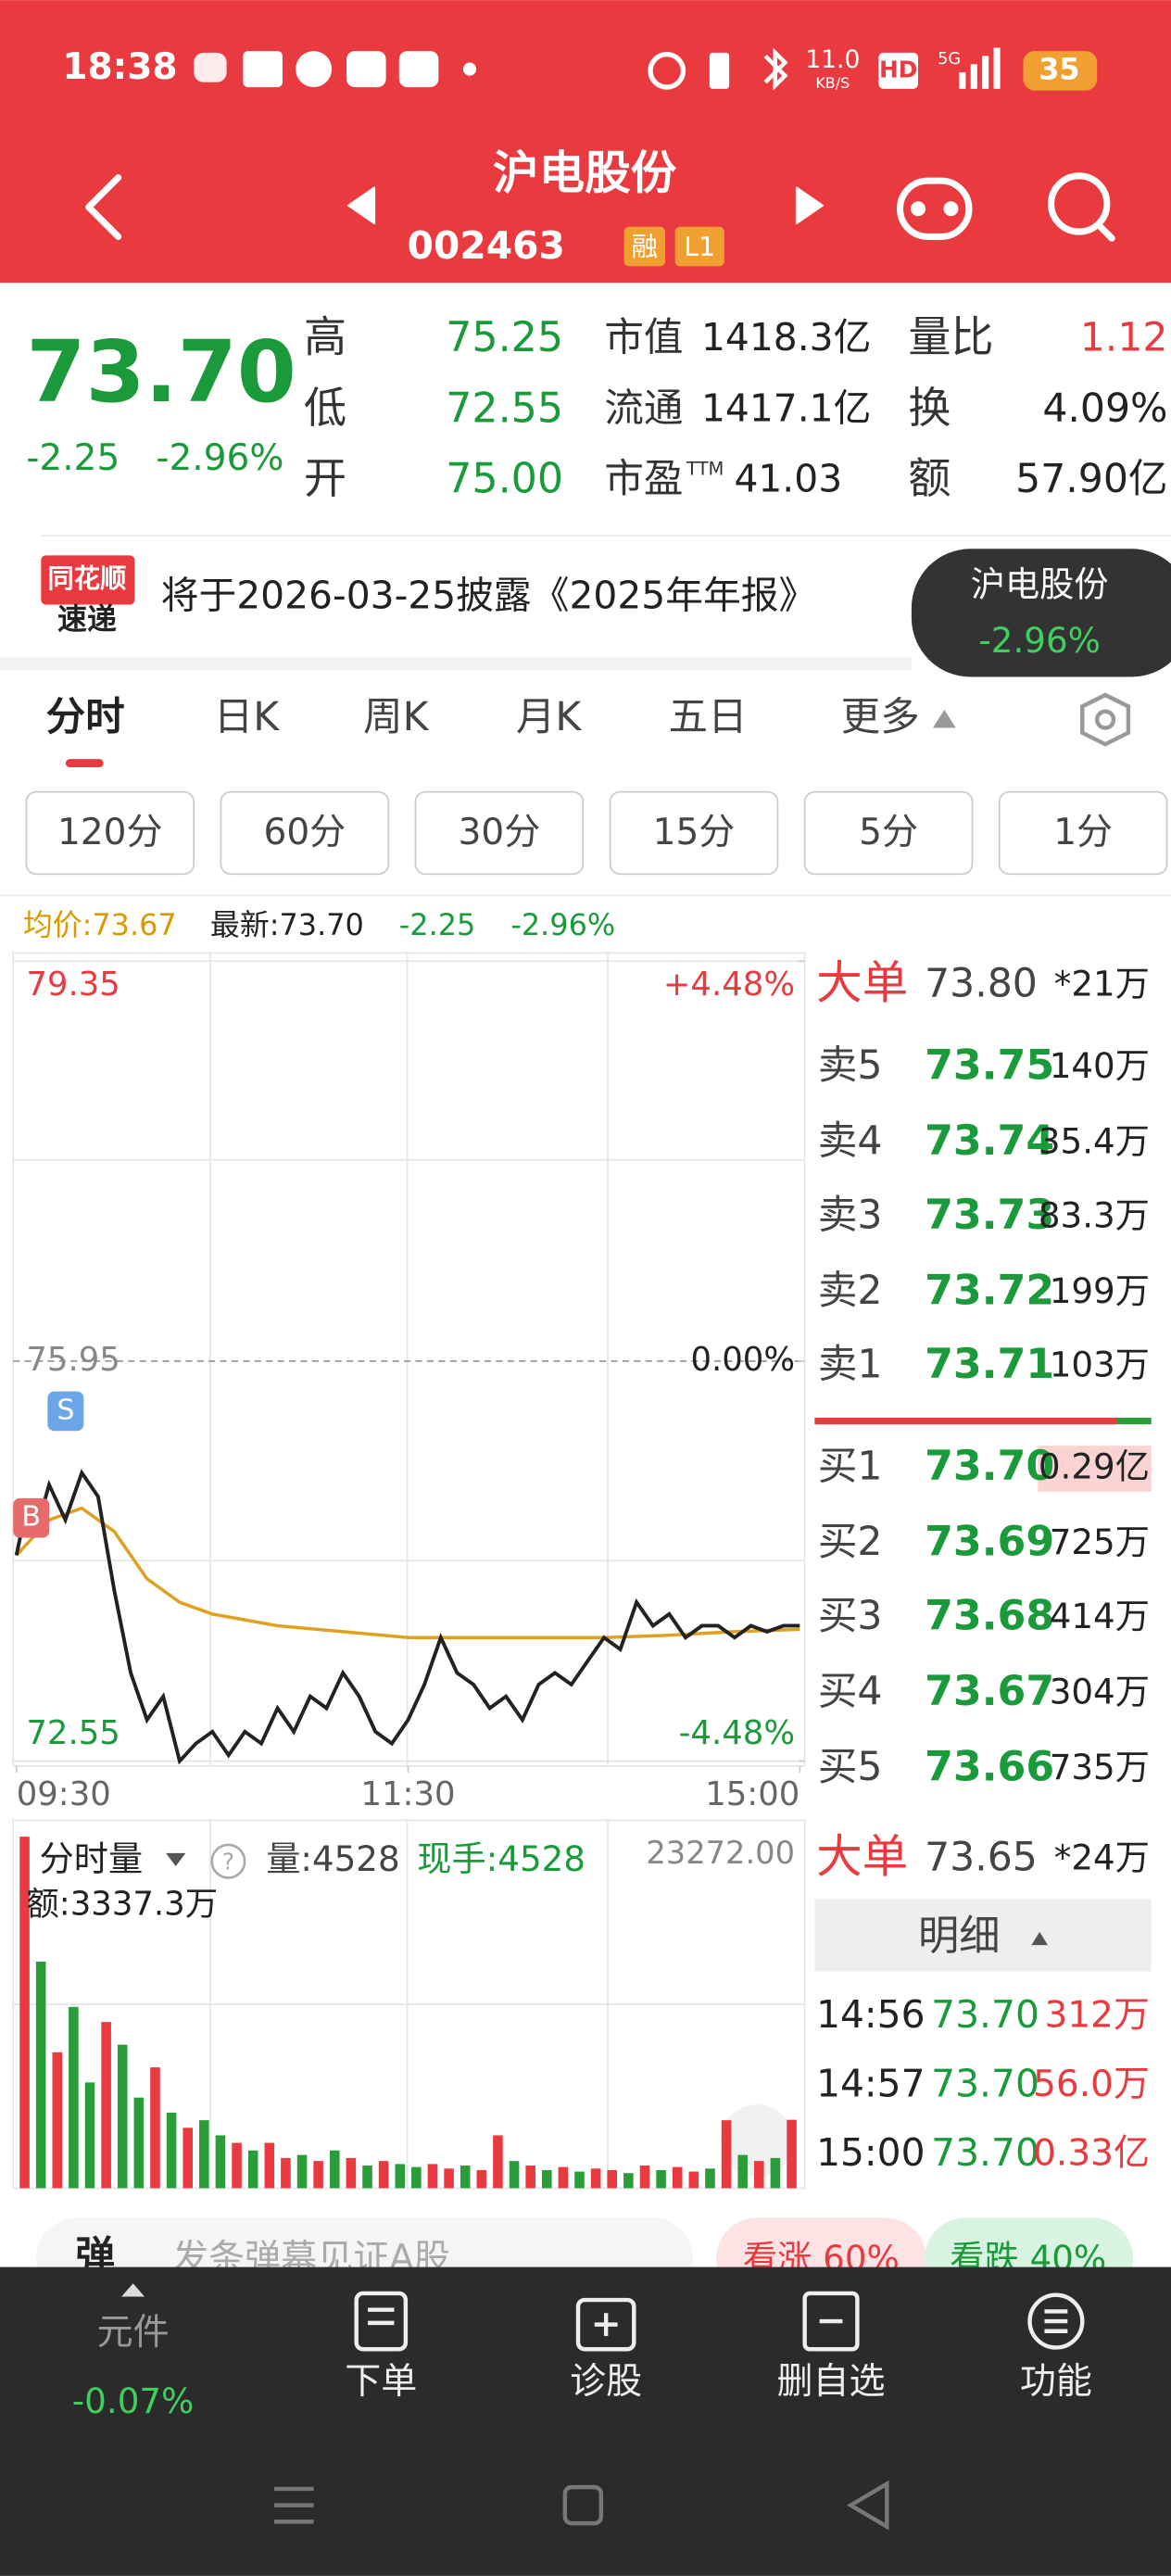  I want to click on price-line, so click(407, 1617).